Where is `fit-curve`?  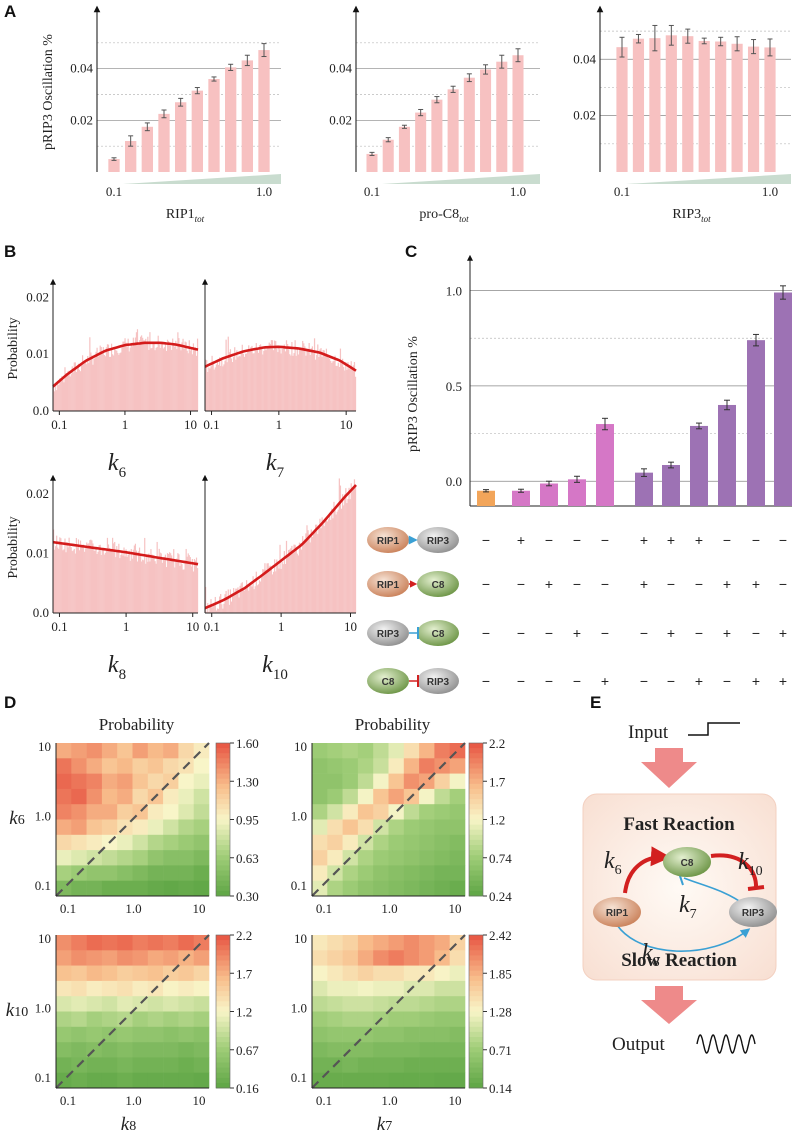
fit-curve is located at coordinates (125, 553).